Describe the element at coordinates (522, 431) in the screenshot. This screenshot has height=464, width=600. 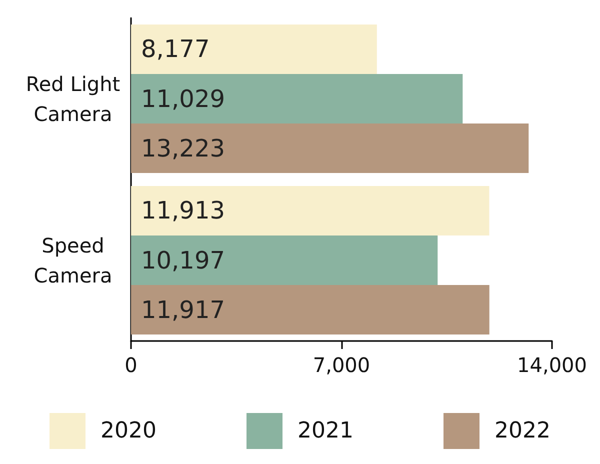
I see `legend-label: 2022` at that location.